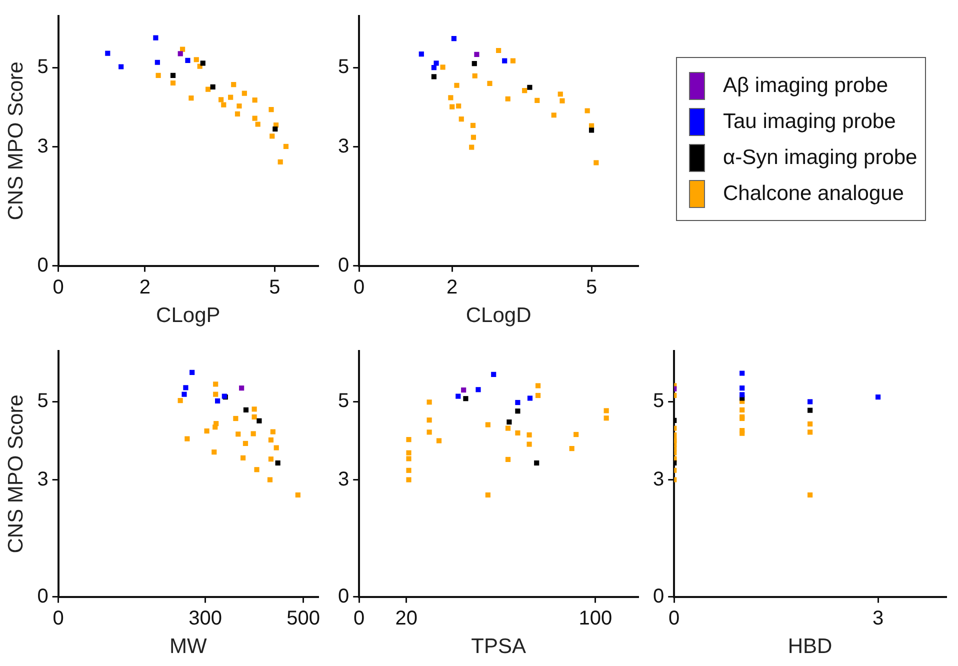  What do you see at coordinates (809, 122) in the screenshot?
I see `legend-label: Tau imaging probe` at bounding box center [809, 122].